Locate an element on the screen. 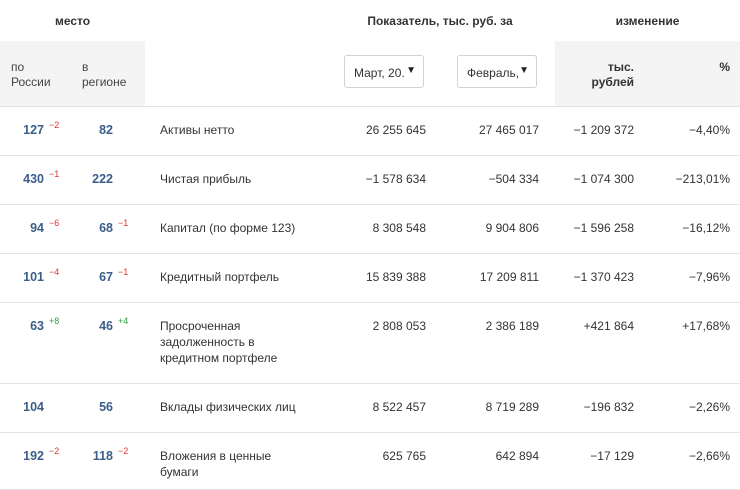  rank-russia-value: 101 is located at coordinates (33, 277).